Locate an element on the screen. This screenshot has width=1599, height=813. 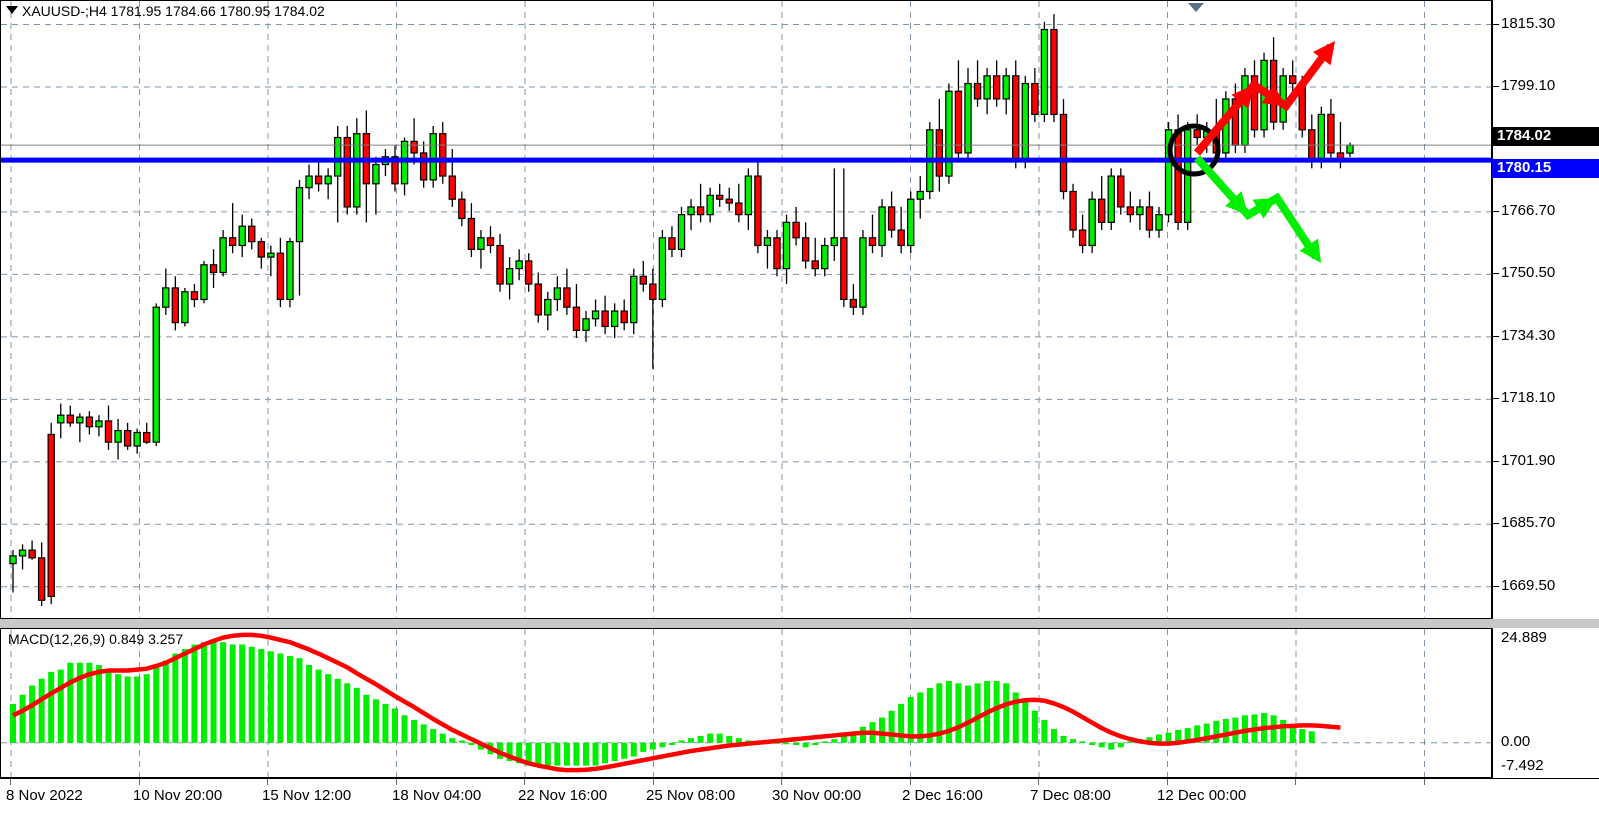
price-axis-label: 1734.30 is located at coordinates (1528, 335).